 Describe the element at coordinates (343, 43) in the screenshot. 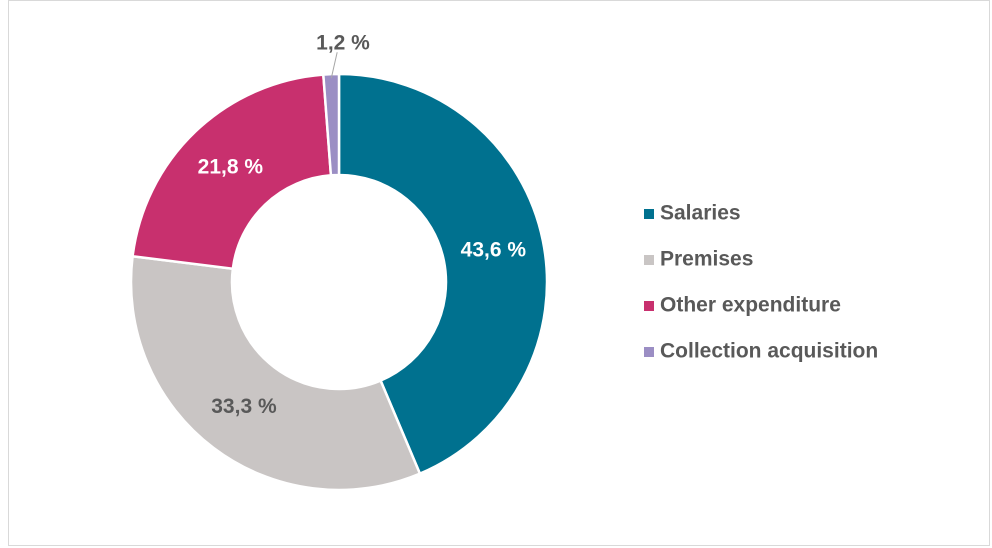

I see `data-label: 1,2 %` at that location.